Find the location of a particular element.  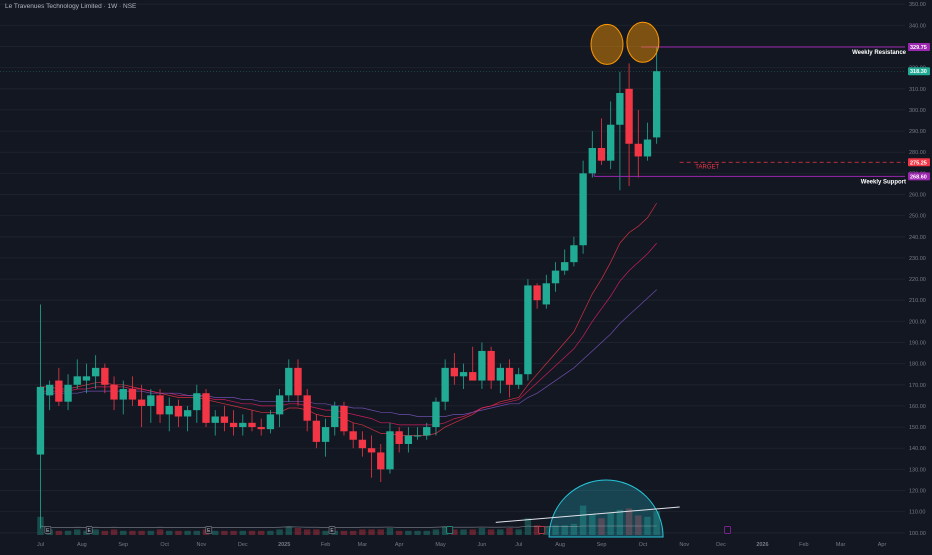

x-tick-label: Jun is located at coordinates (481, 545).